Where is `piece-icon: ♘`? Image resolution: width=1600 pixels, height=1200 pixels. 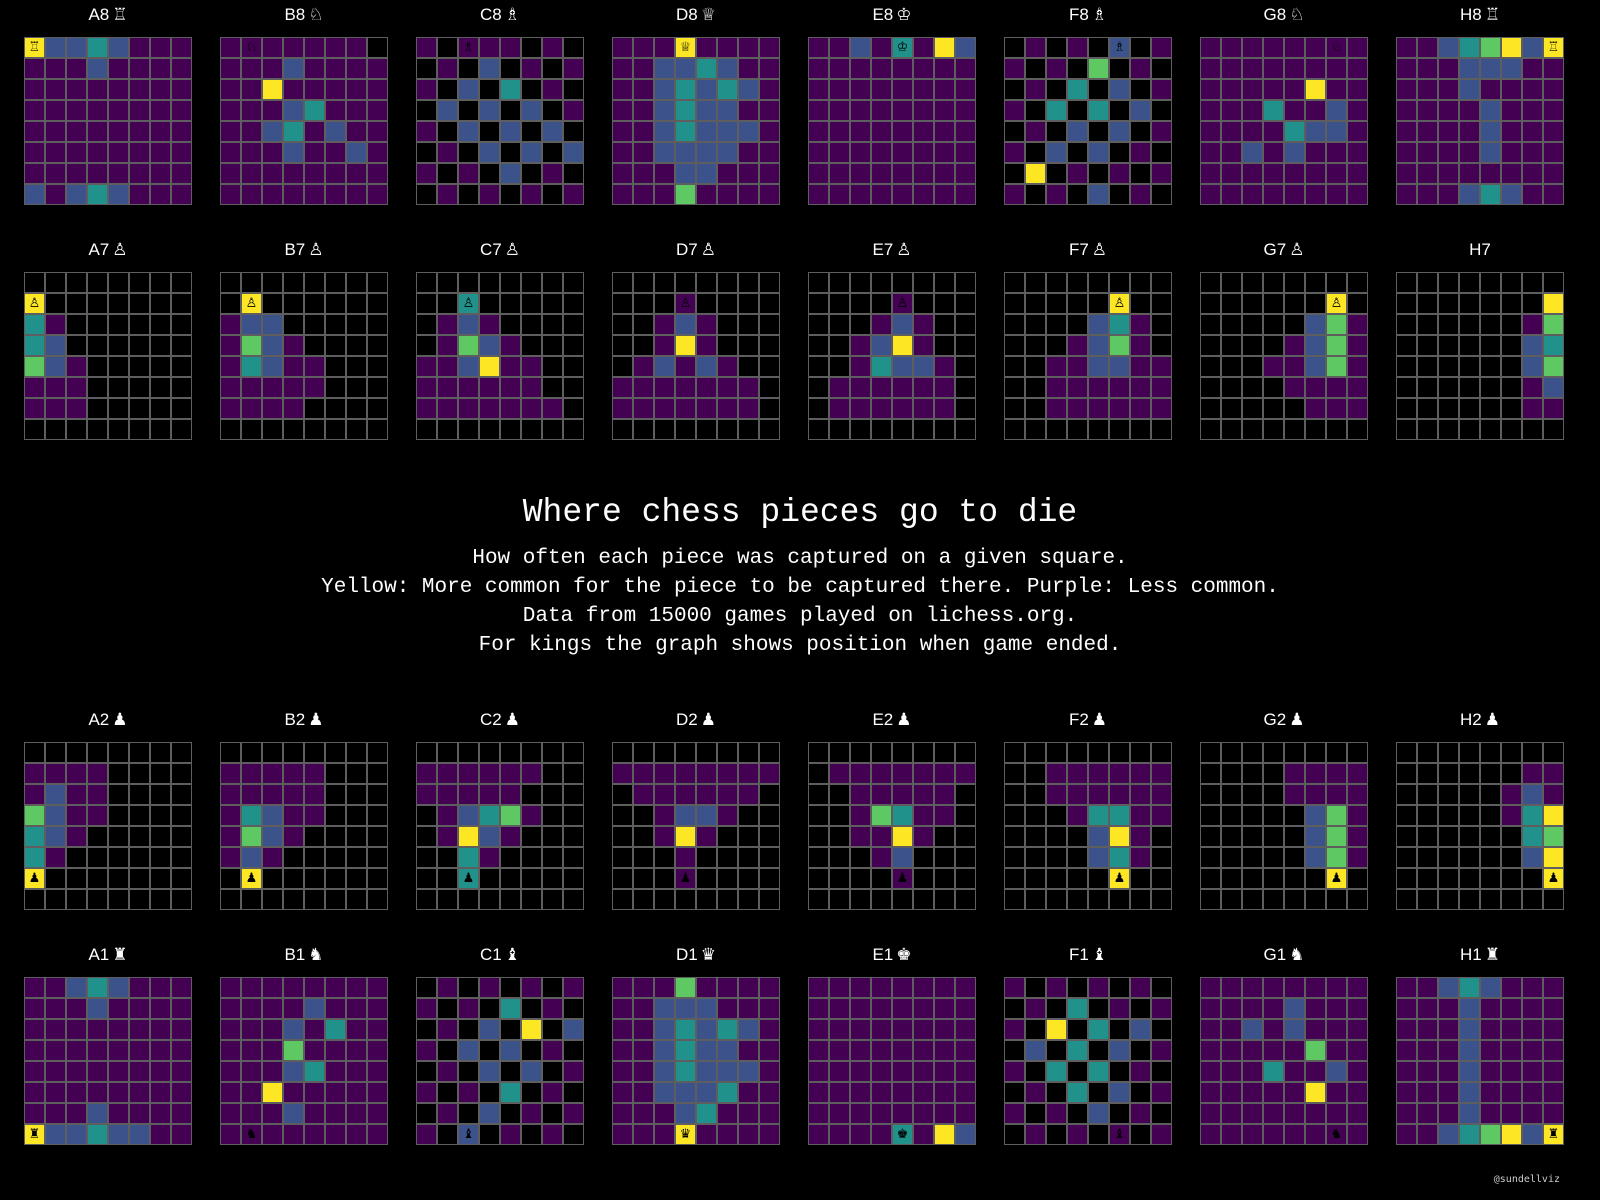 piece-icon: ♘ is located at coordinates (316, 15).